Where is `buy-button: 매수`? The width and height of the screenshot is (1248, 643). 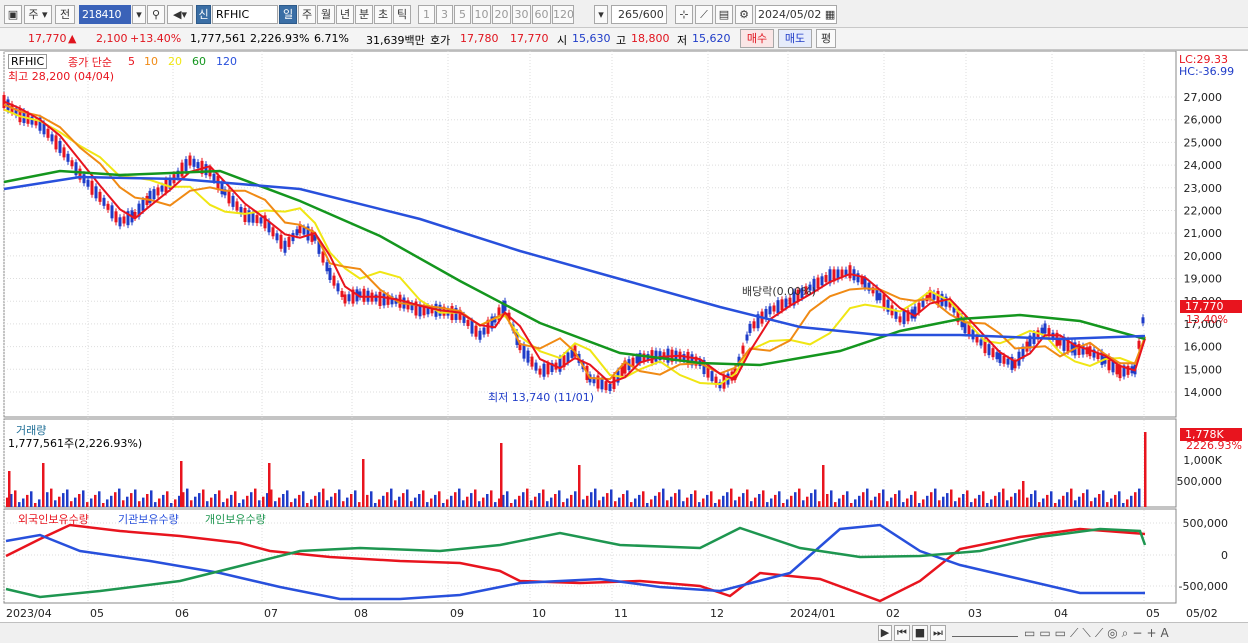
buy-button: 매수 is located at coordinates (757, 38).